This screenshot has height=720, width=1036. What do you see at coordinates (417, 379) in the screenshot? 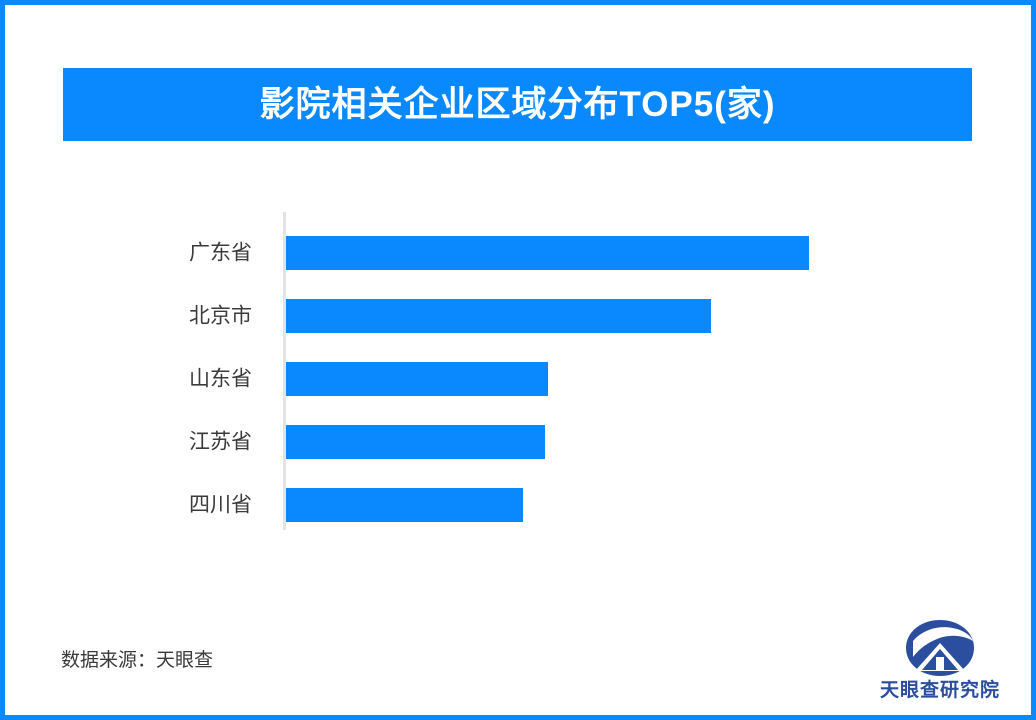
I see `bar-value-山东省` at bounding box center [417, 379].